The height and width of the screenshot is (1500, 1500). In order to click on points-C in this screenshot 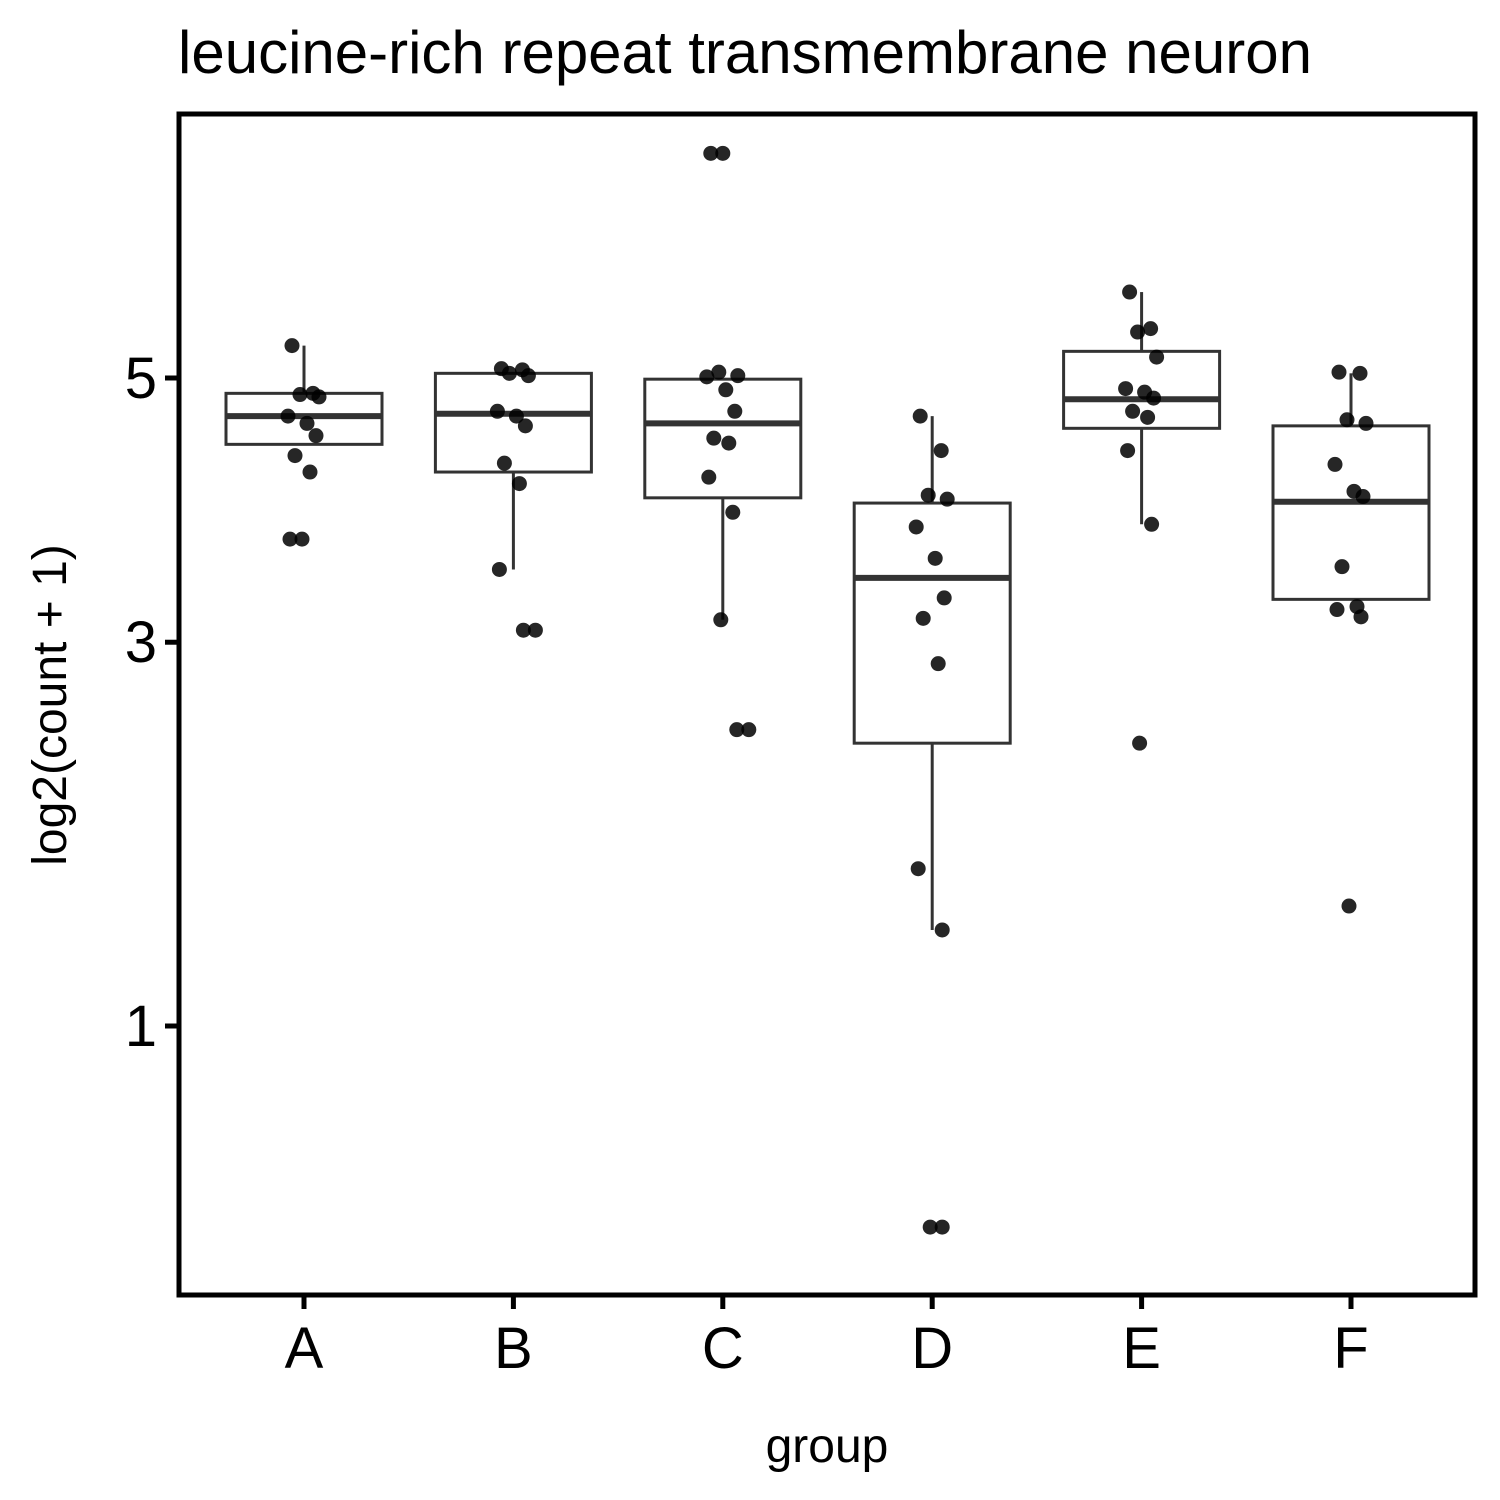, I will do `click(728, 441)`.